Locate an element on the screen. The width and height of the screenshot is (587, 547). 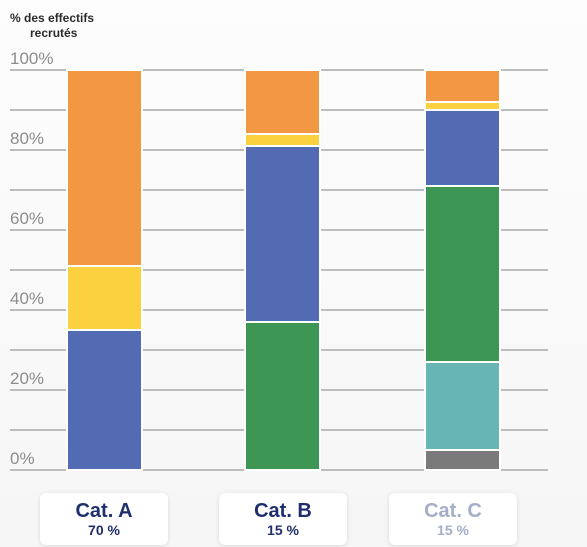
y-tick-label: 20% is located at coordinates (27, 378).